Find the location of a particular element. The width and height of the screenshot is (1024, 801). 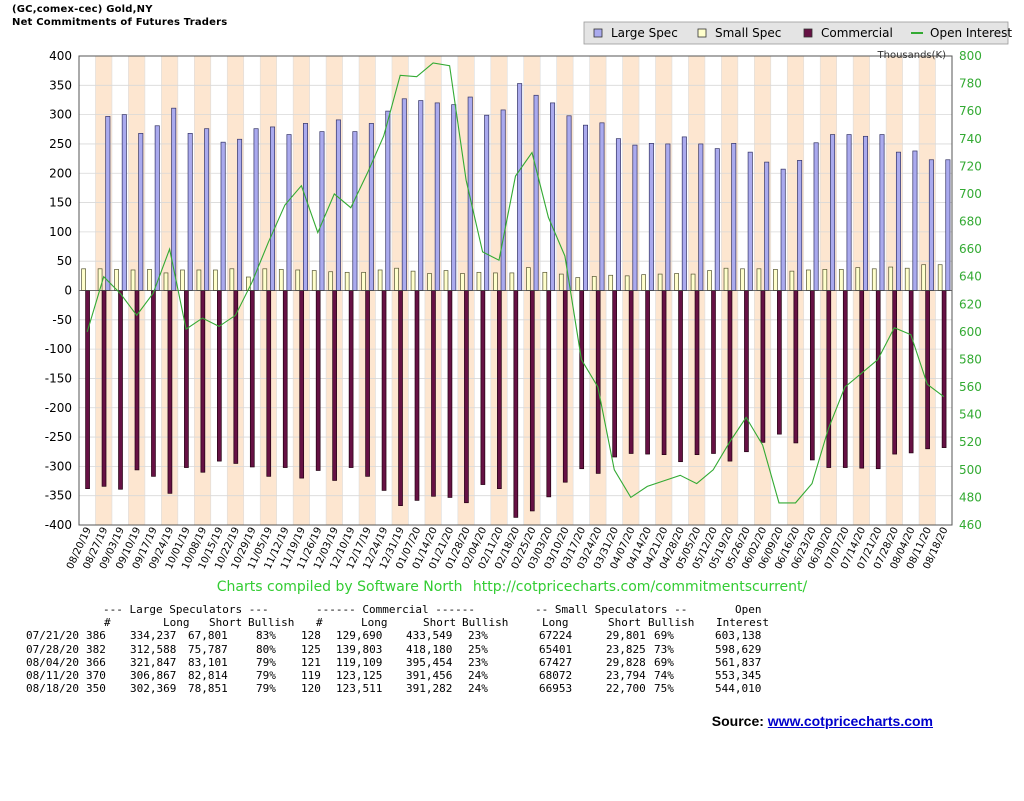

small-spec-bullish: 74% is located at coordinates (664, 675).